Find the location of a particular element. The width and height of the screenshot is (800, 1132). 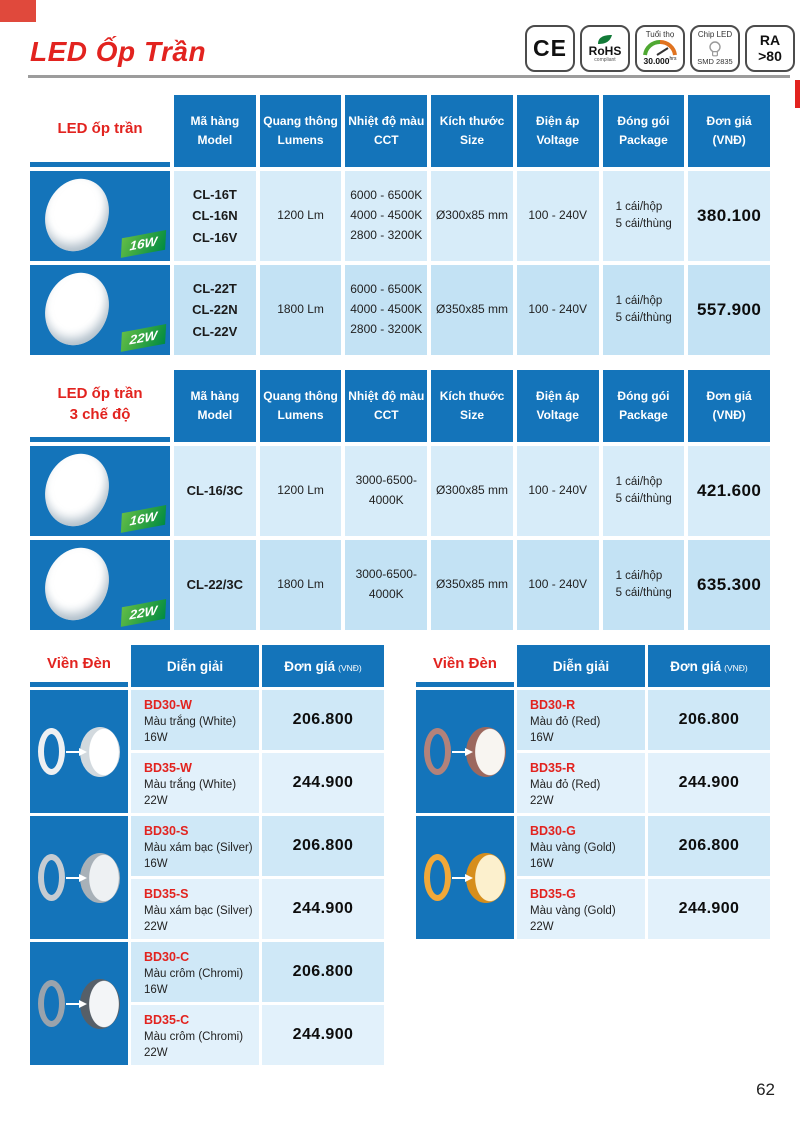

bulb-icon is located at coordinates (715, 49).